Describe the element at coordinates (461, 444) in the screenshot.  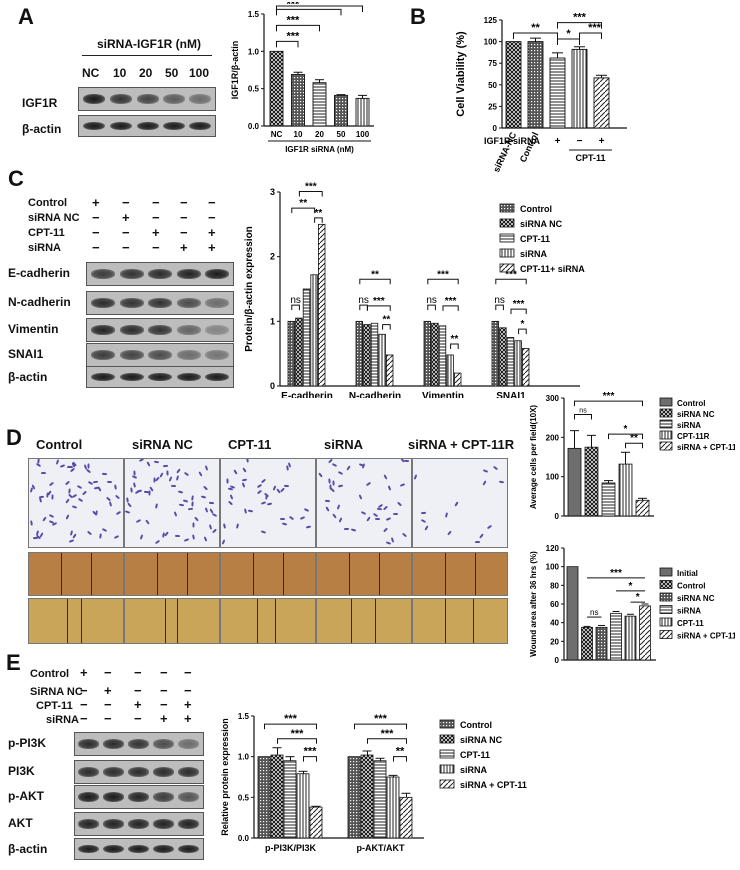
I see `image-title: siRNA + CPT-11R` at that location.